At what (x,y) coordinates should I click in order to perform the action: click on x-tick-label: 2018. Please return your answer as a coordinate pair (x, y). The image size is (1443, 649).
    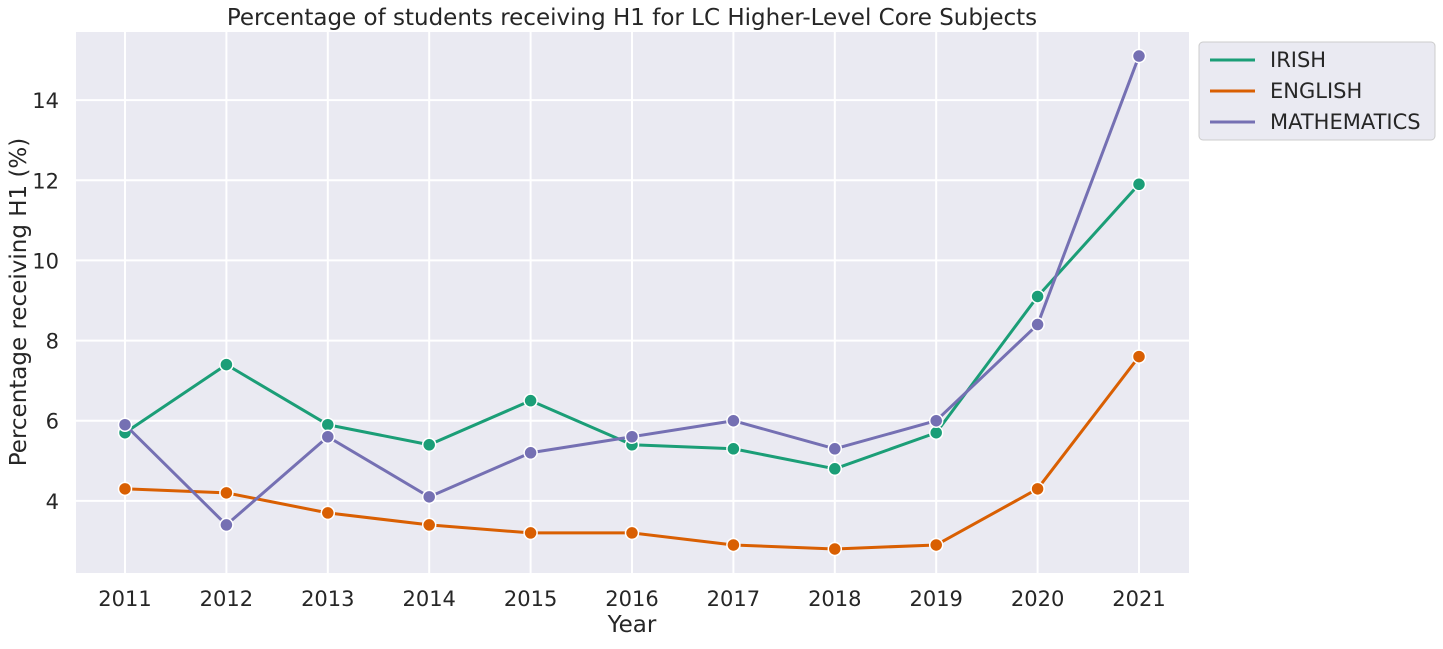
    Looking at the image, I should click on (834, 599).